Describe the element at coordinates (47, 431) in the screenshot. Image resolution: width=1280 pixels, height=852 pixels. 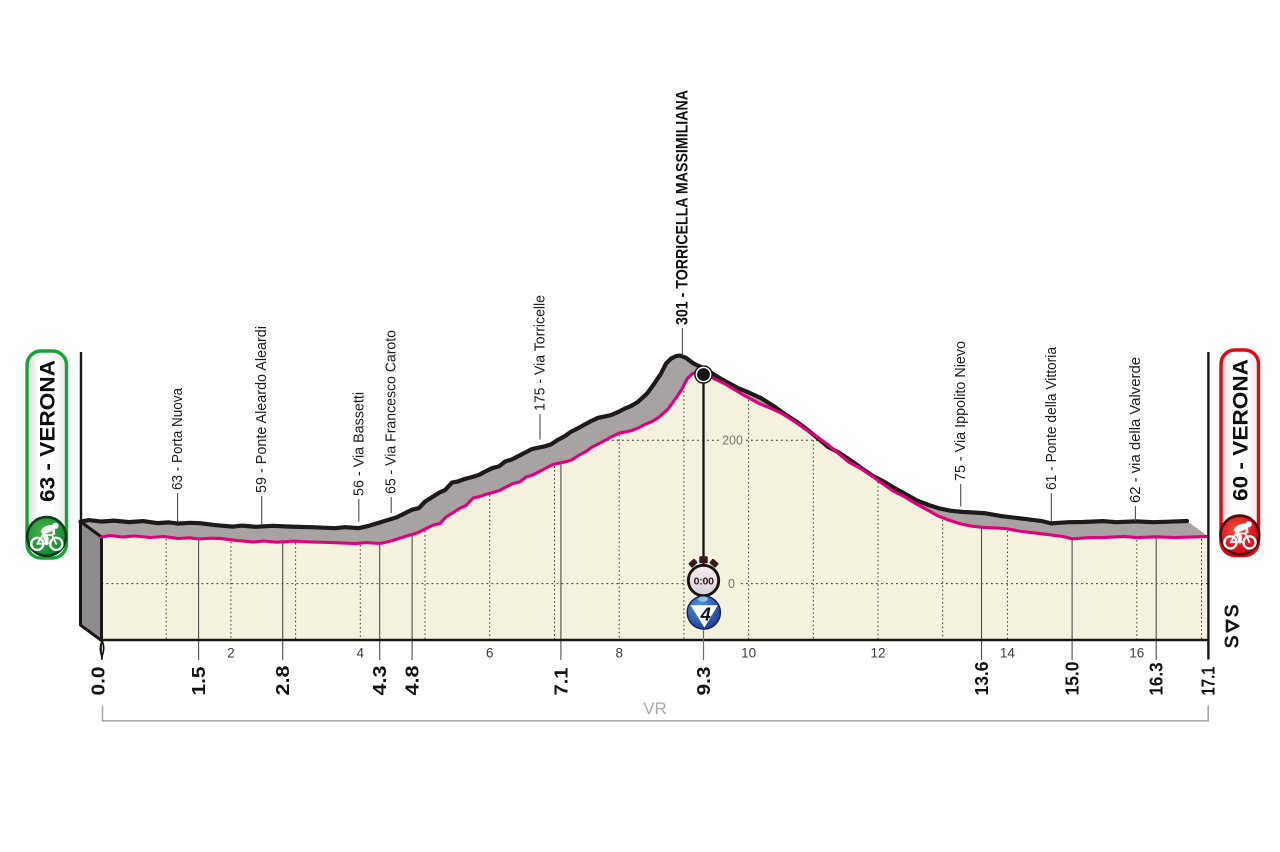
I see `svg-text: 63 - VERONA` at that location.